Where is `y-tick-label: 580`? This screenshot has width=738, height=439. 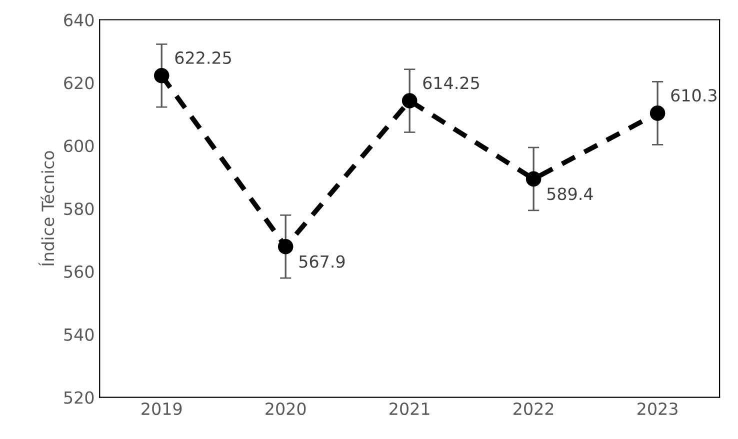 y-tick-label: 580 is located at coordinates (79, 209).